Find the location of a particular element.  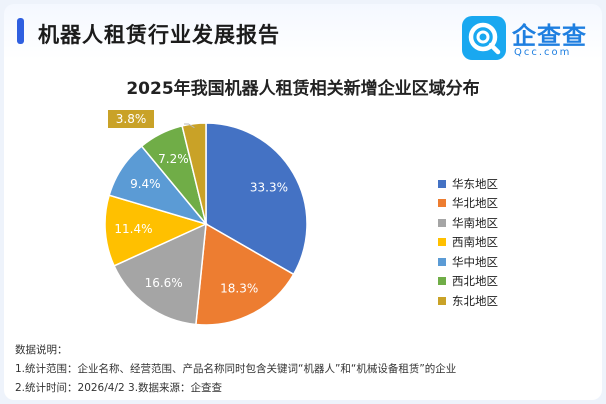

title-accent-bar is located at coordinates (20, 31).